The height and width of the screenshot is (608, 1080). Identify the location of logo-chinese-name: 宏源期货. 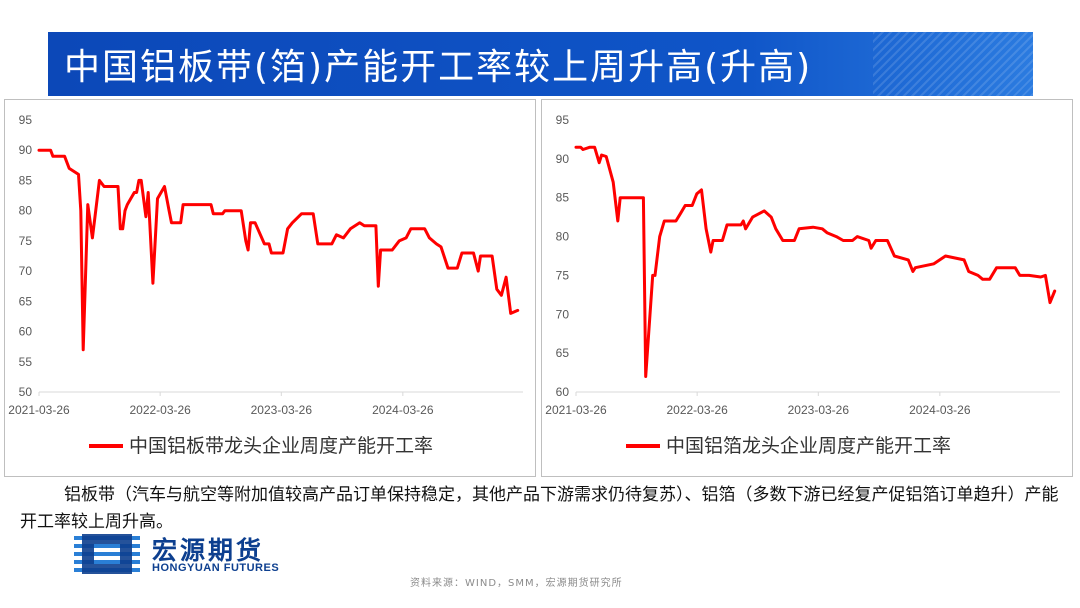
(208, 550).